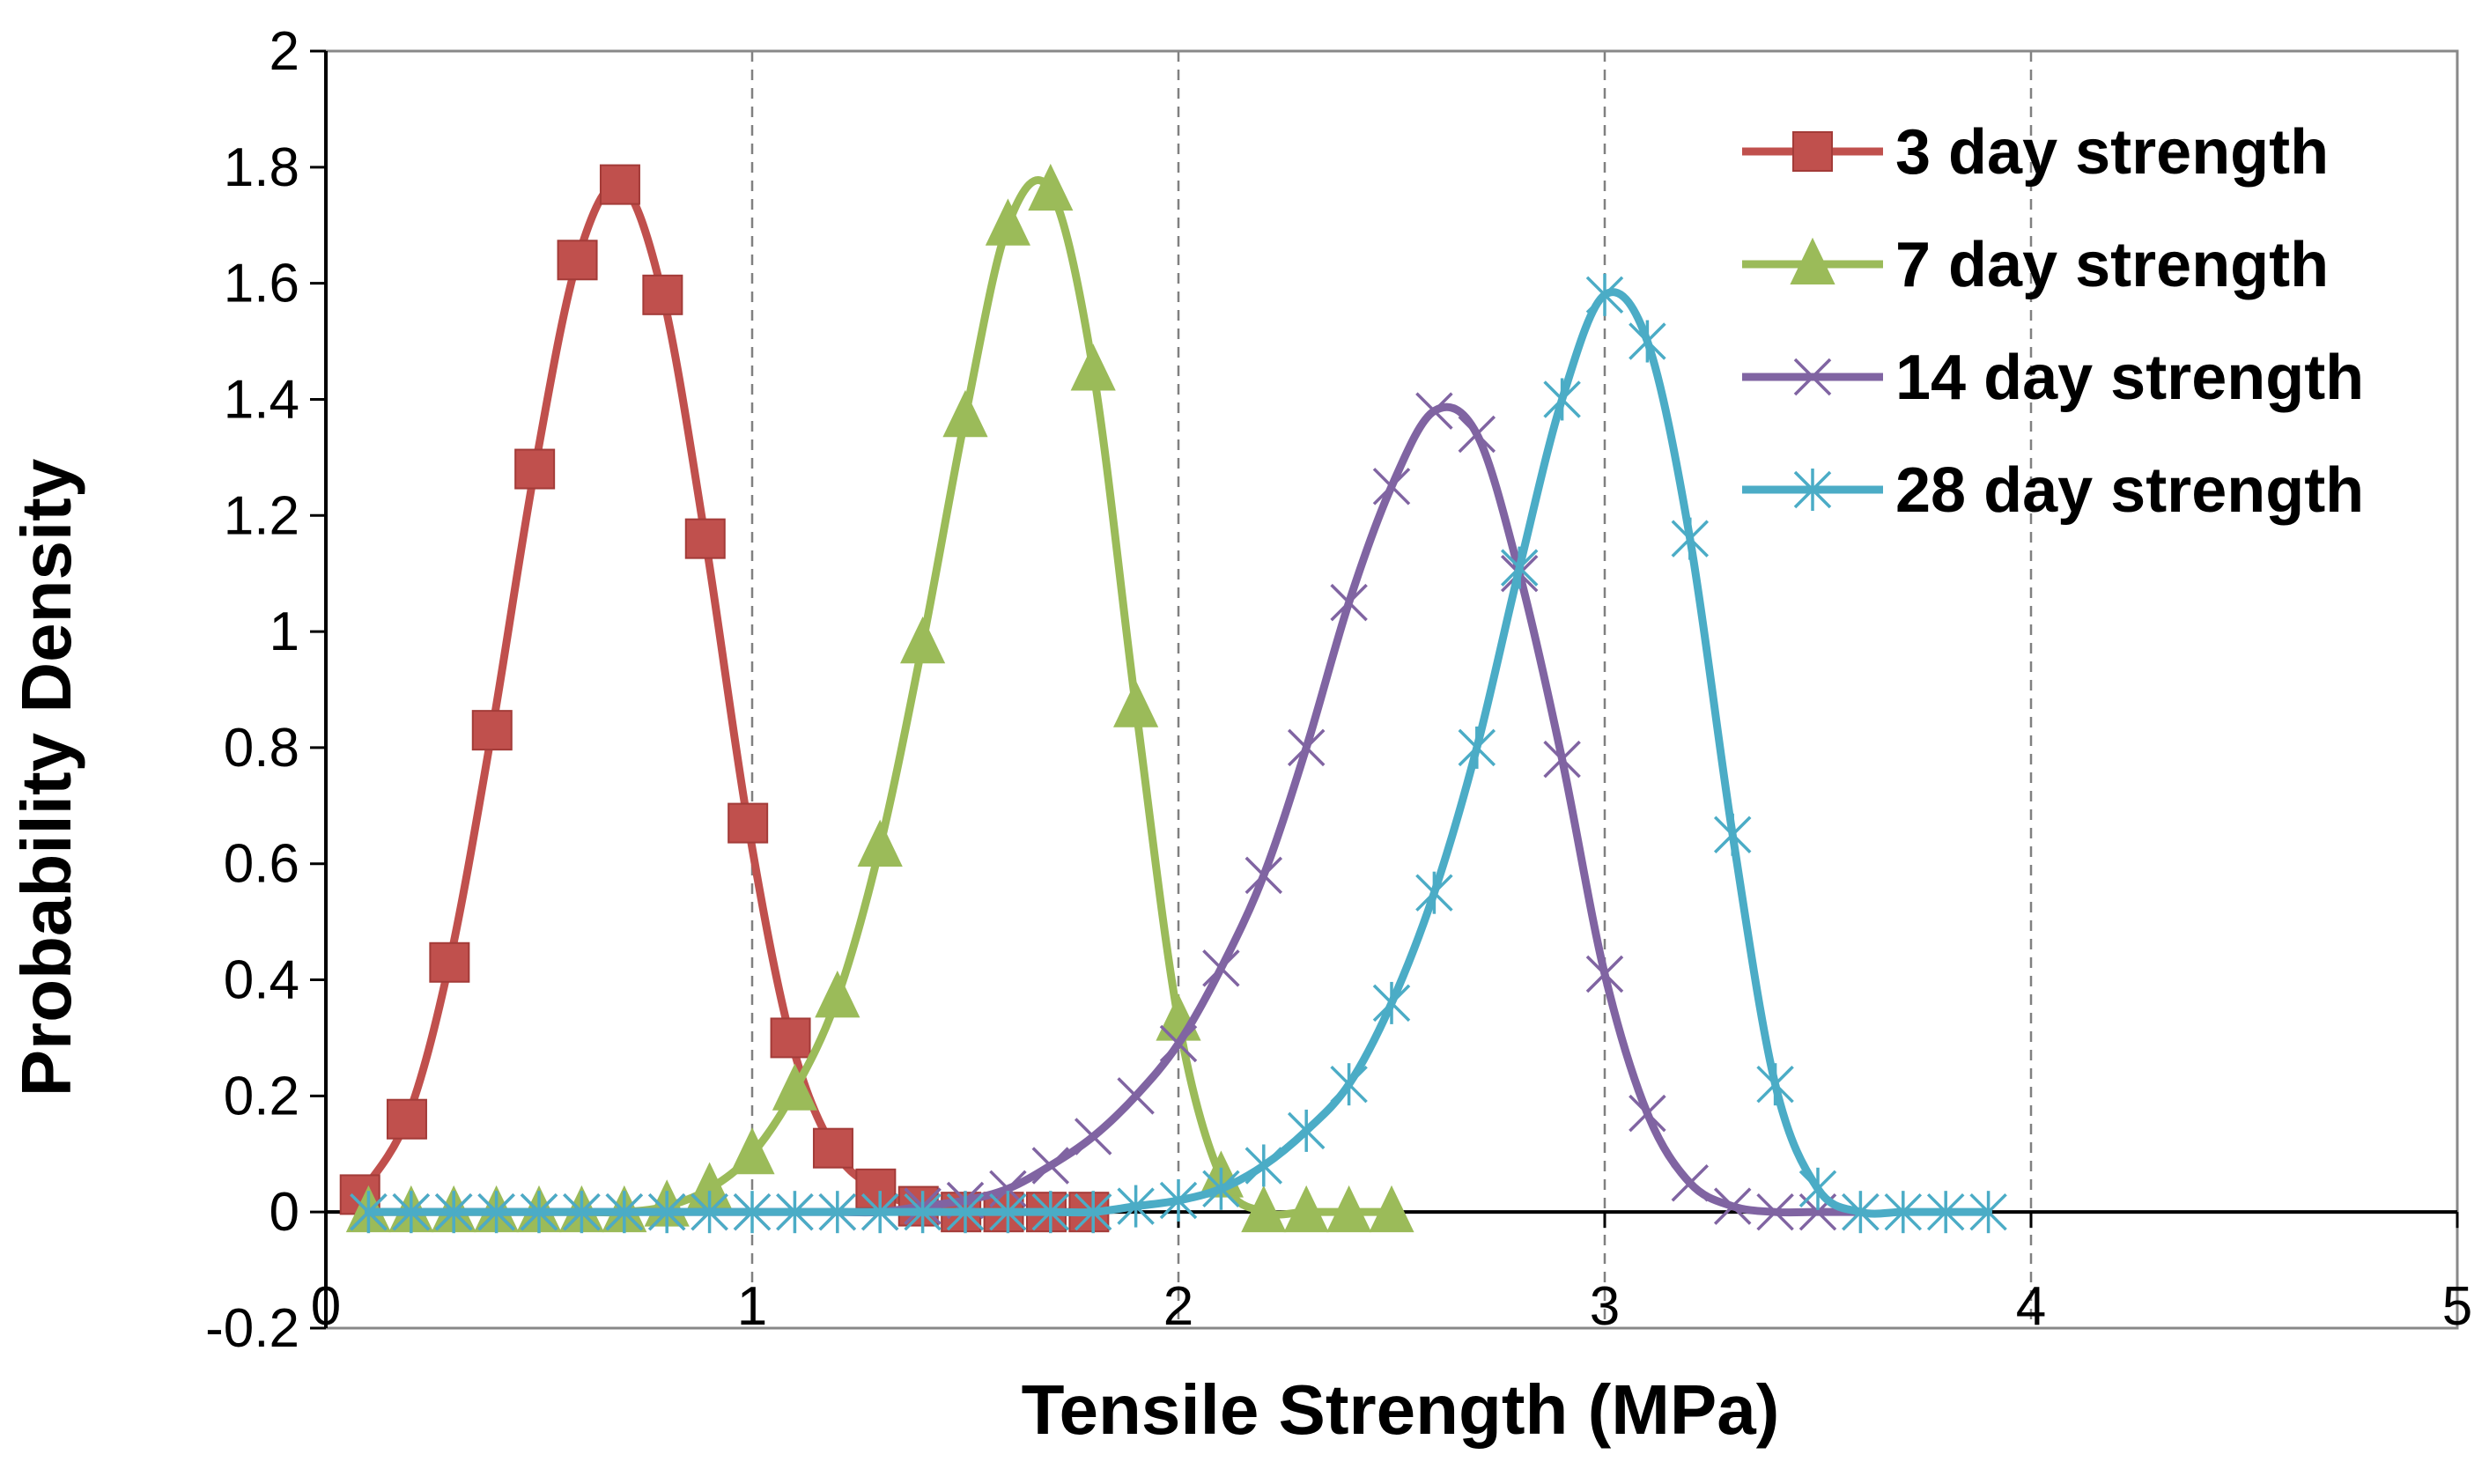 This screenshot has width=2489, height=1484. I want to click on x-tick-label: 5, so click(2457, 1306).